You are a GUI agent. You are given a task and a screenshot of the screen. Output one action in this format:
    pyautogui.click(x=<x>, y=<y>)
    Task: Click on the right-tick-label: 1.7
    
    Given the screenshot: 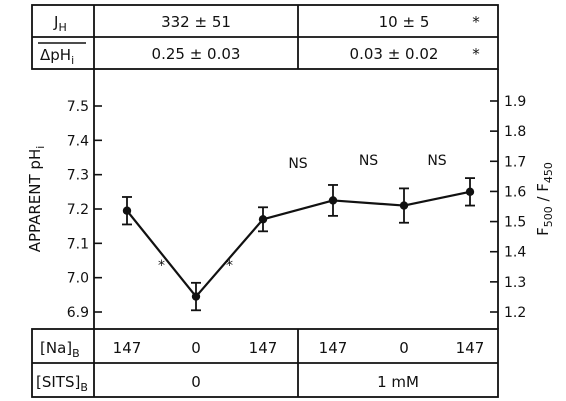 What is the action you would take?
    pyautogui.click(x=515, y=162)
    